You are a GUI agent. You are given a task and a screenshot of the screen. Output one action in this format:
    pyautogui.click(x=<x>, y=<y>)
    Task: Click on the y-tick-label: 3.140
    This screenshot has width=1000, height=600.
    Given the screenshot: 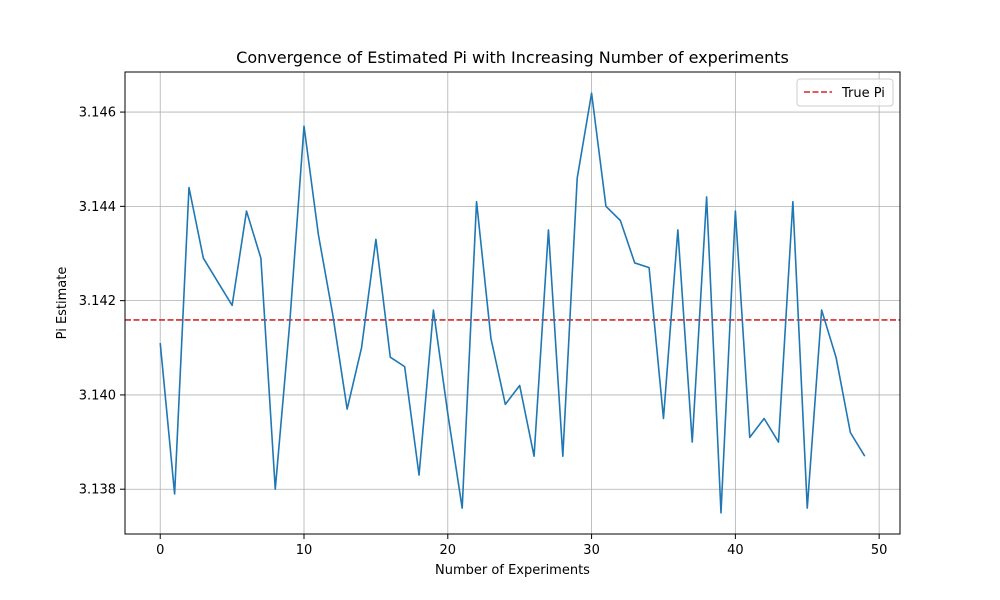 What is the action you would take?
    pyautogui.click(x=97, y=395)
    